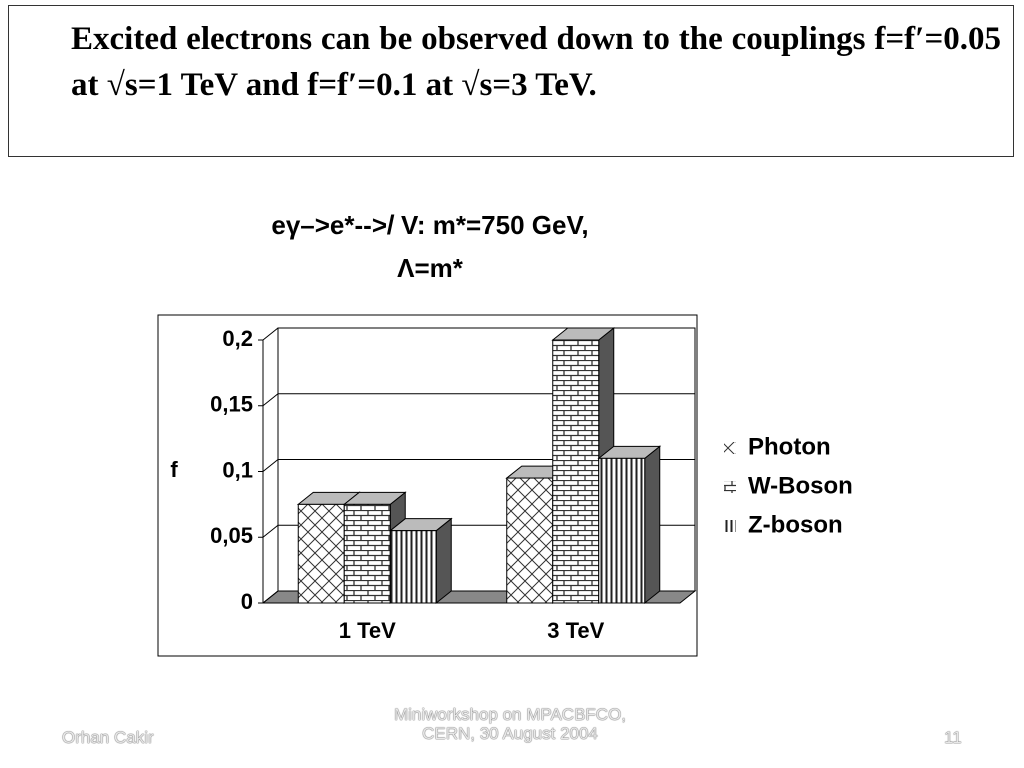 The width and height of the screenshot is (1024, 768). I want to click on x-tick-label: 3 TeV, so click(575, 630).